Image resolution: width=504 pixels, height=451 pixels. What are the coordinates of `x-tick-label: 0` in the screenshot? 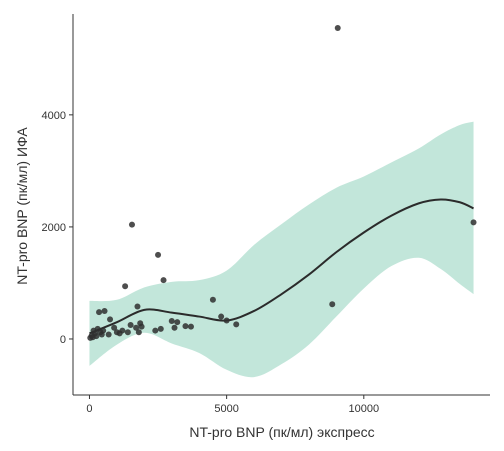 It's located at (89, 409).